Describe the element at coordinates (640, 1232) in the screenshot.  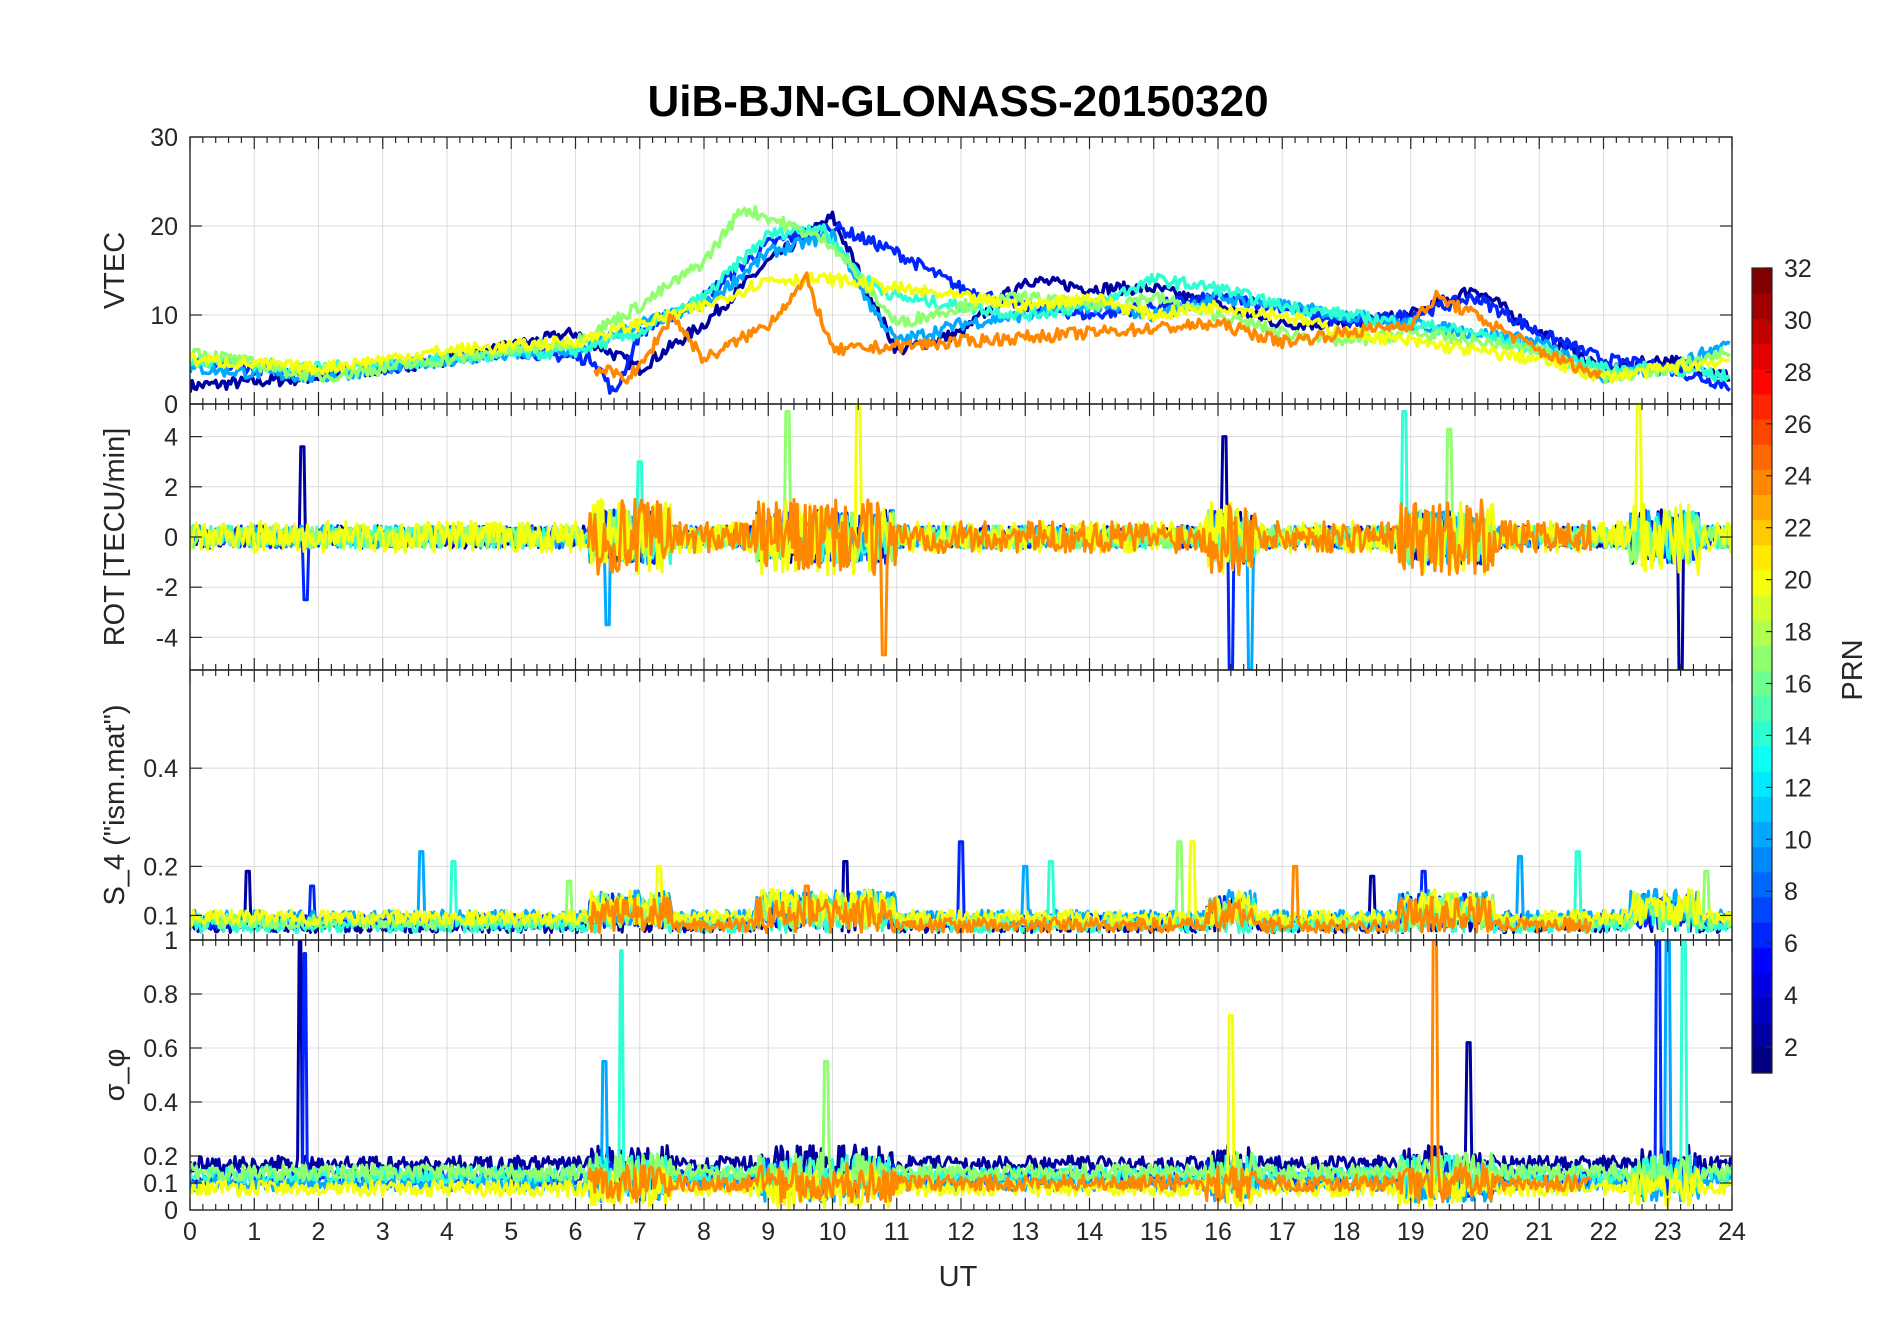
I see `x-tick-label: 7` at that location.